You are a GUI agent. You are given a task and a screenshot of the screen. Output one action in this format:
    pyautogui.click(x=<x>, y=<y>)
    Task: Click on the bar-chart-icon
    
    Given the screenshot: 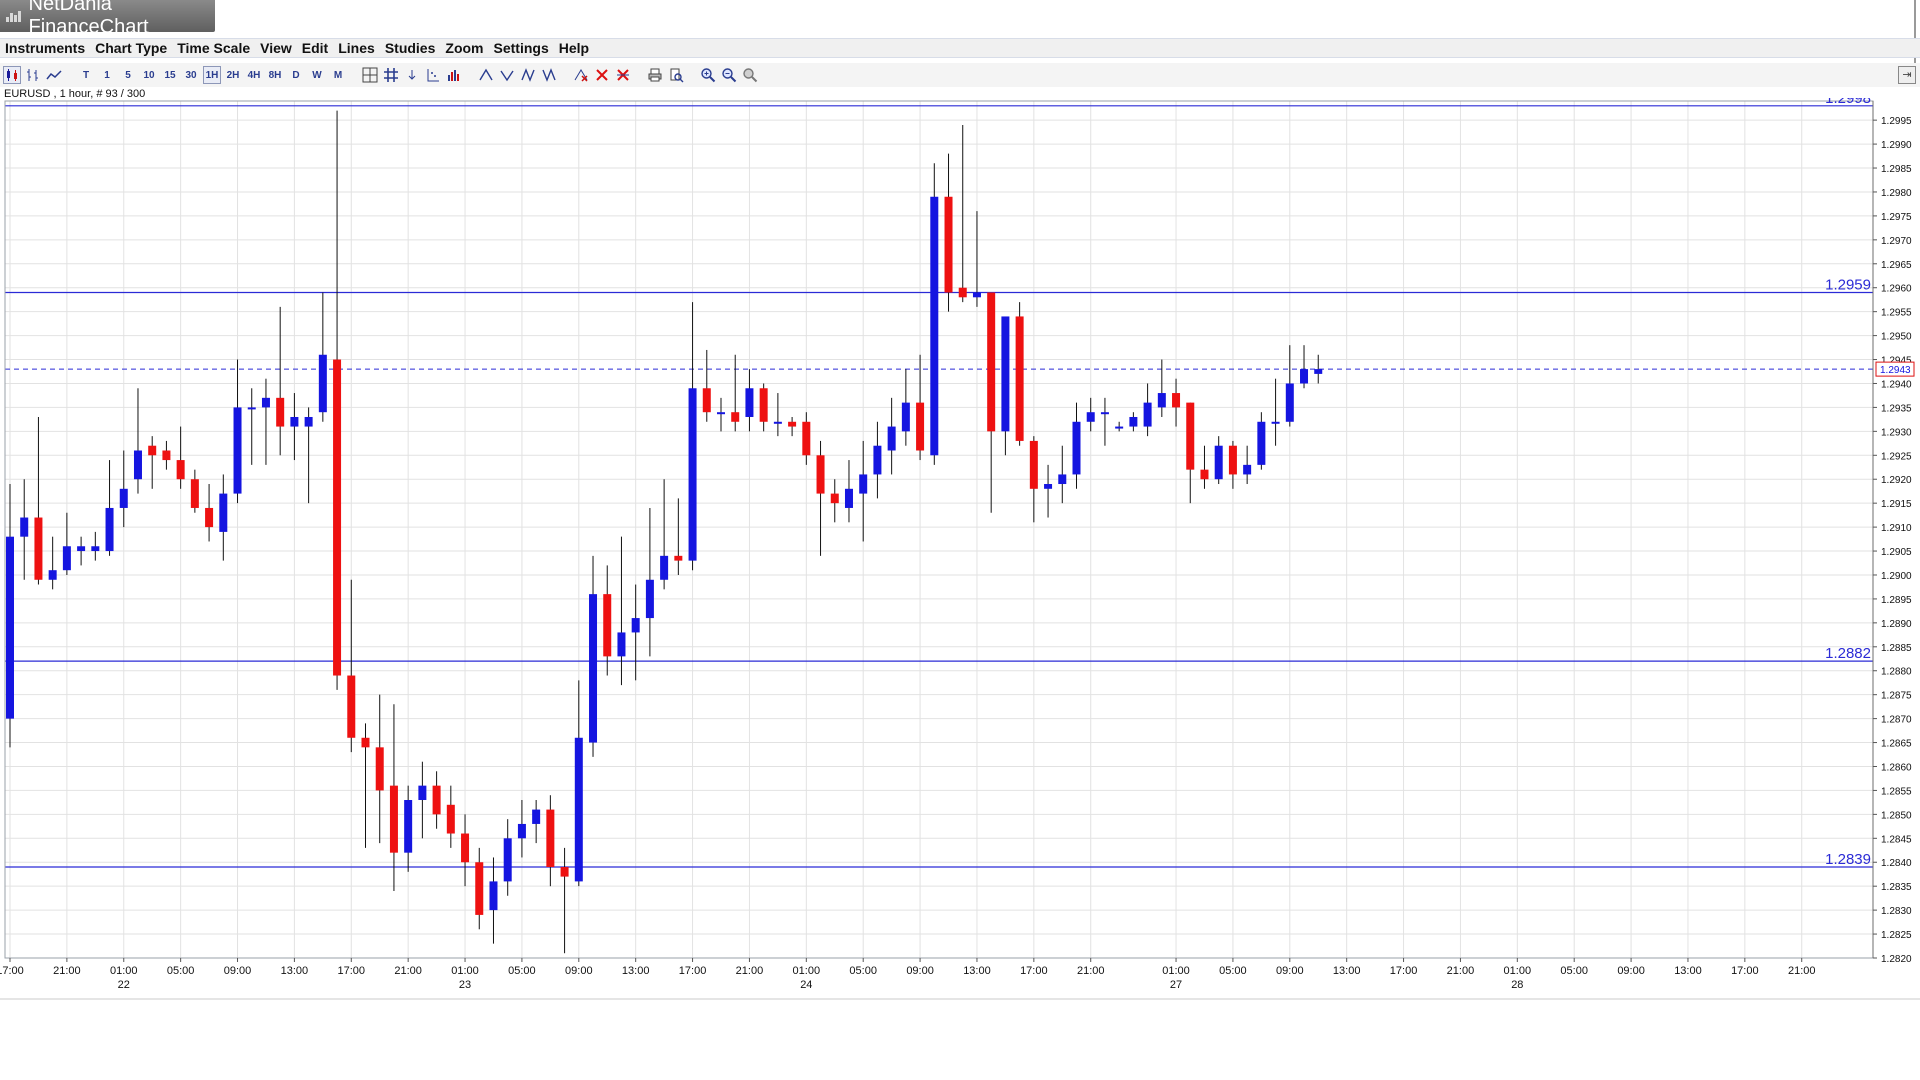 What is the action you would take?
    pyautogui.click(x=33, y=75)
    